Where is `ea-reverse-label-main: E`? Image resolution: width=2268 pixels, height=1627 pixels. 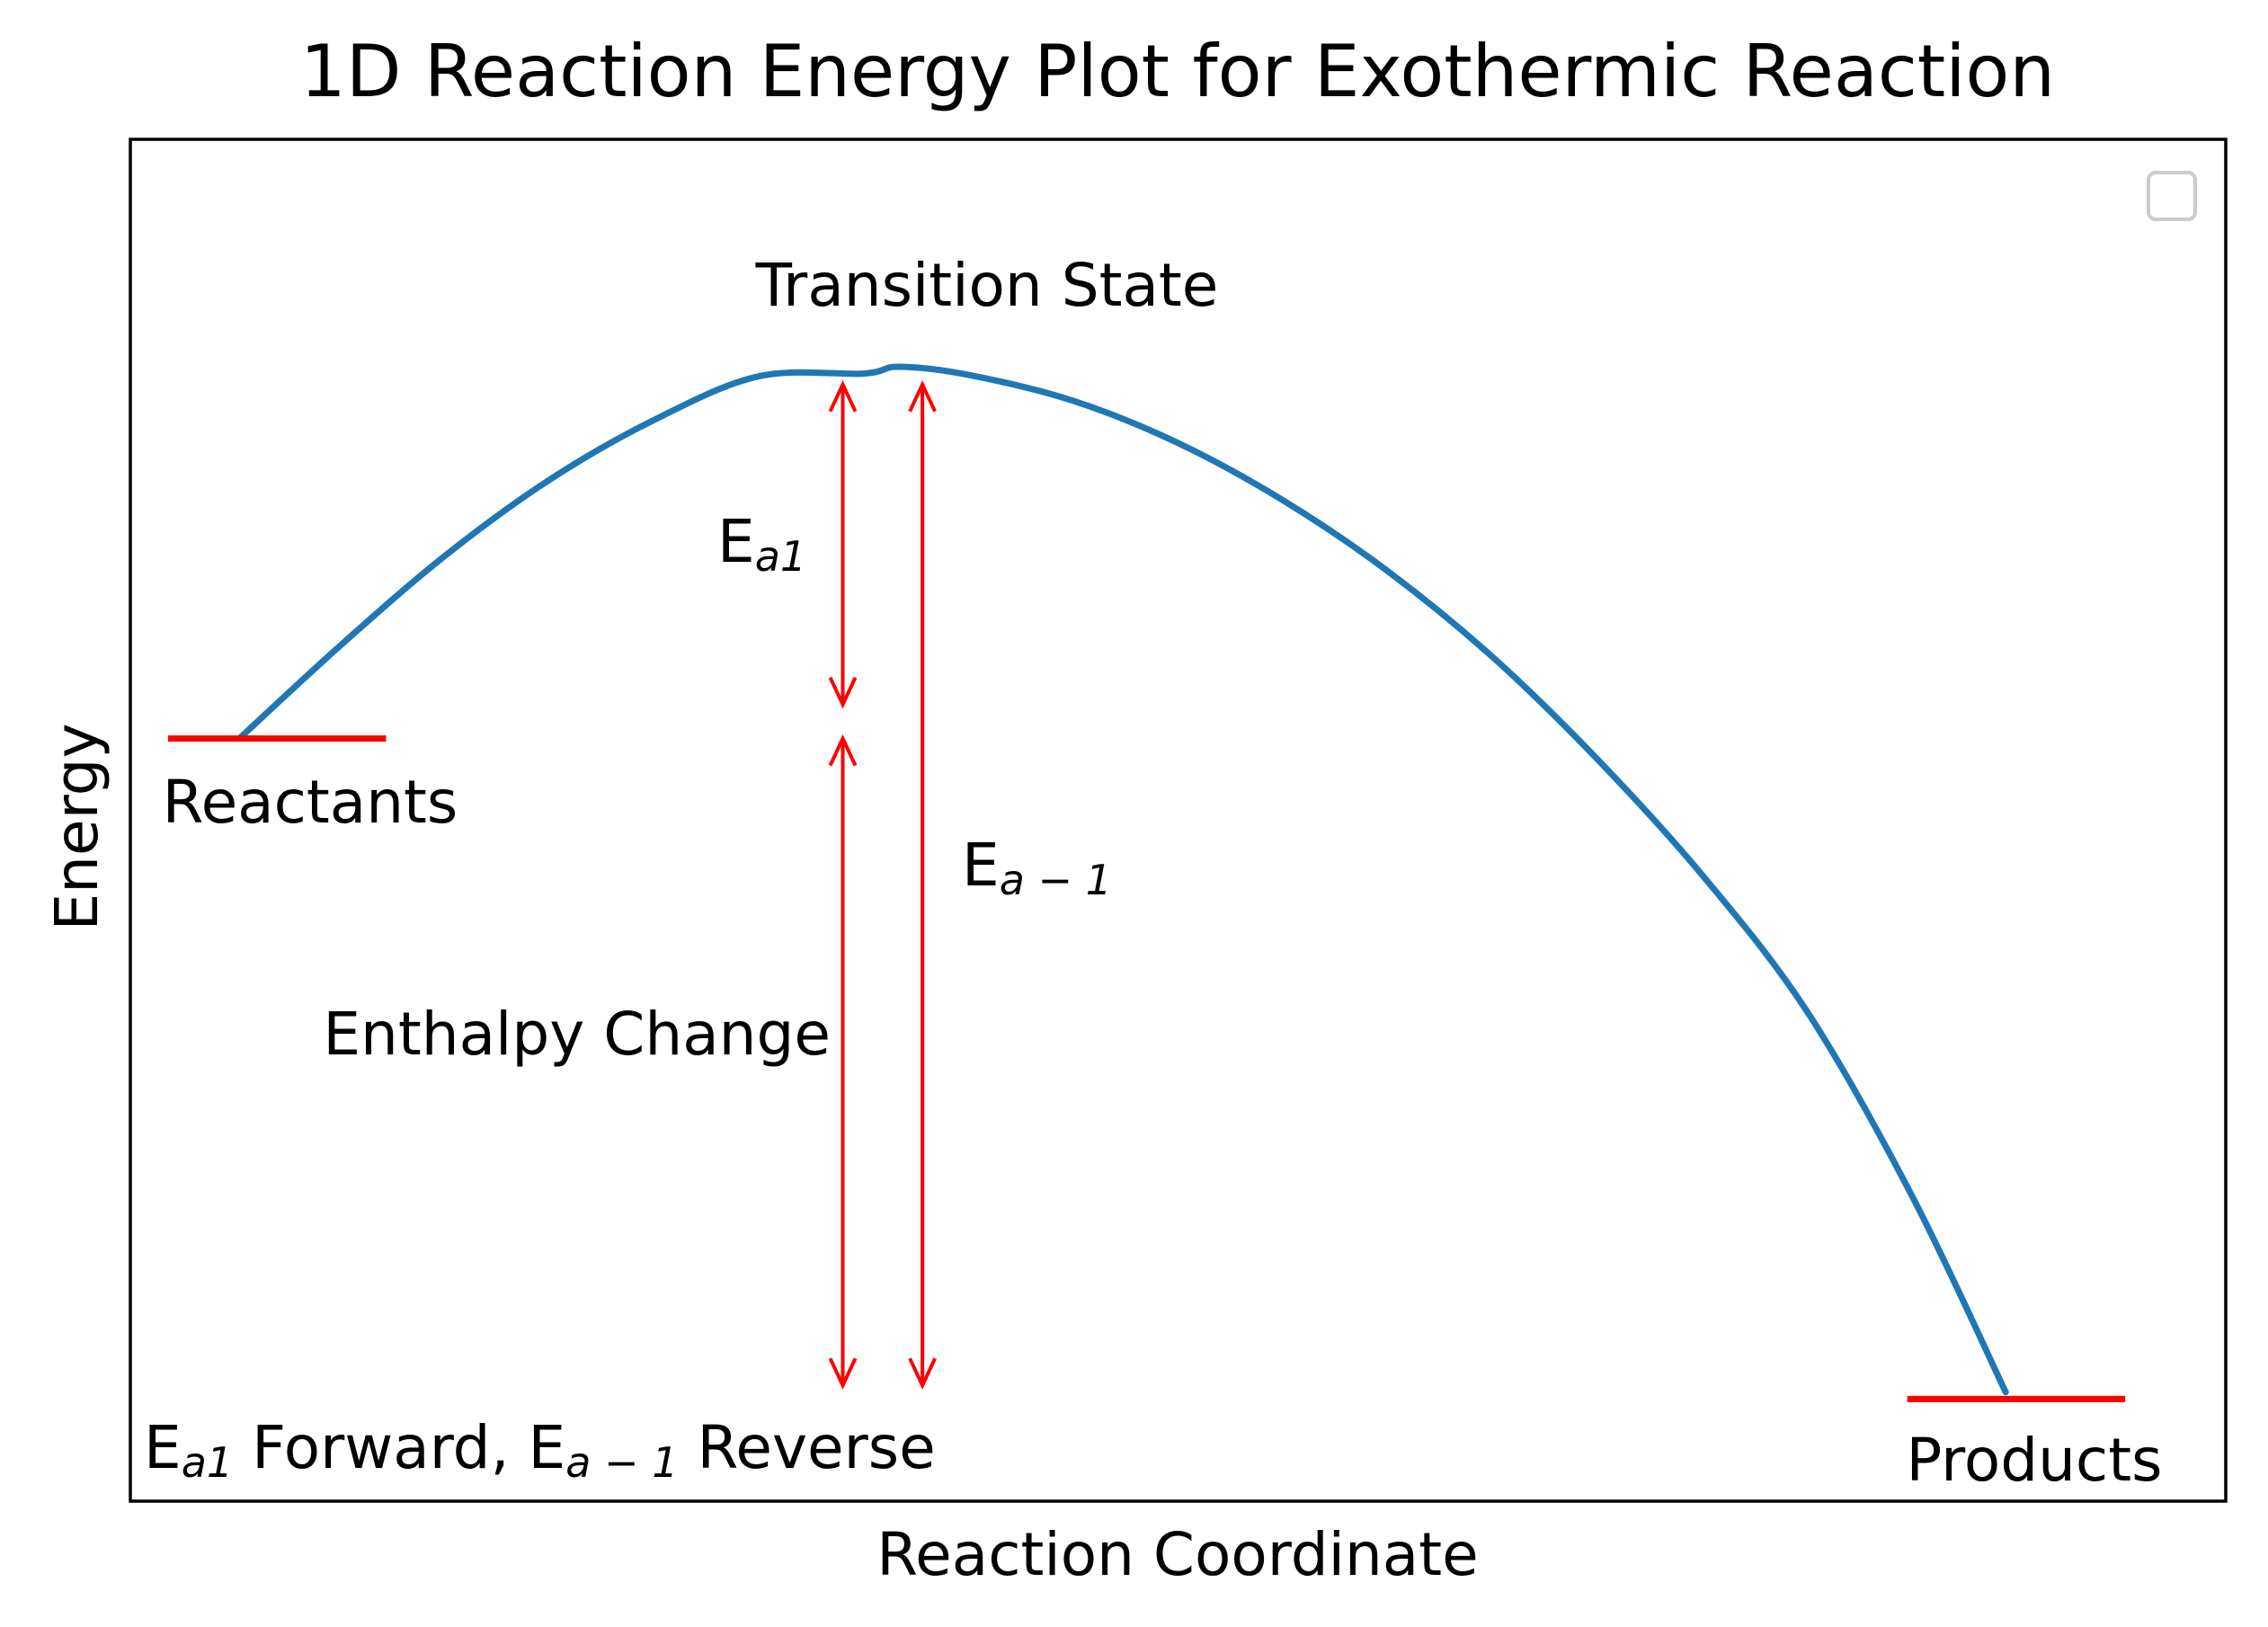
ea-reverse-label-main: E is located at coordinates (981, 866).